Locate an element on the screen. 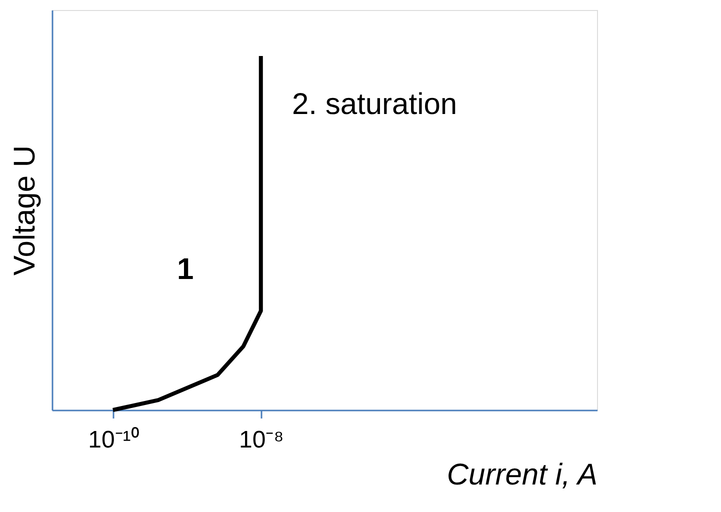  x-axis-title: Current i, A is located at coordinates (522, 475).